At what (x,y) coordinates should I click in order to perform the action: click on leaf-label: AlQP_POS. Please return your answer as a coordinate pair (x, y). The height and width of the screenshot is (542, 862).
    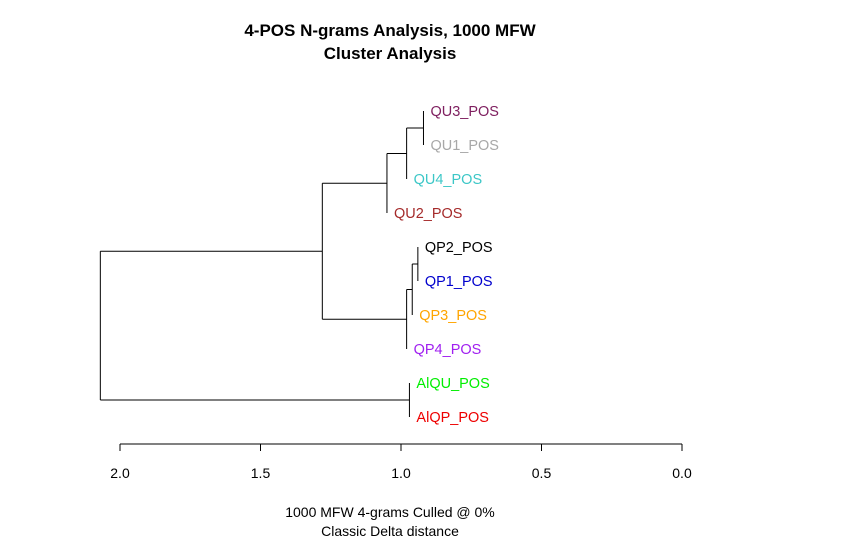
    Looking at the image, I should click on (452, 418).